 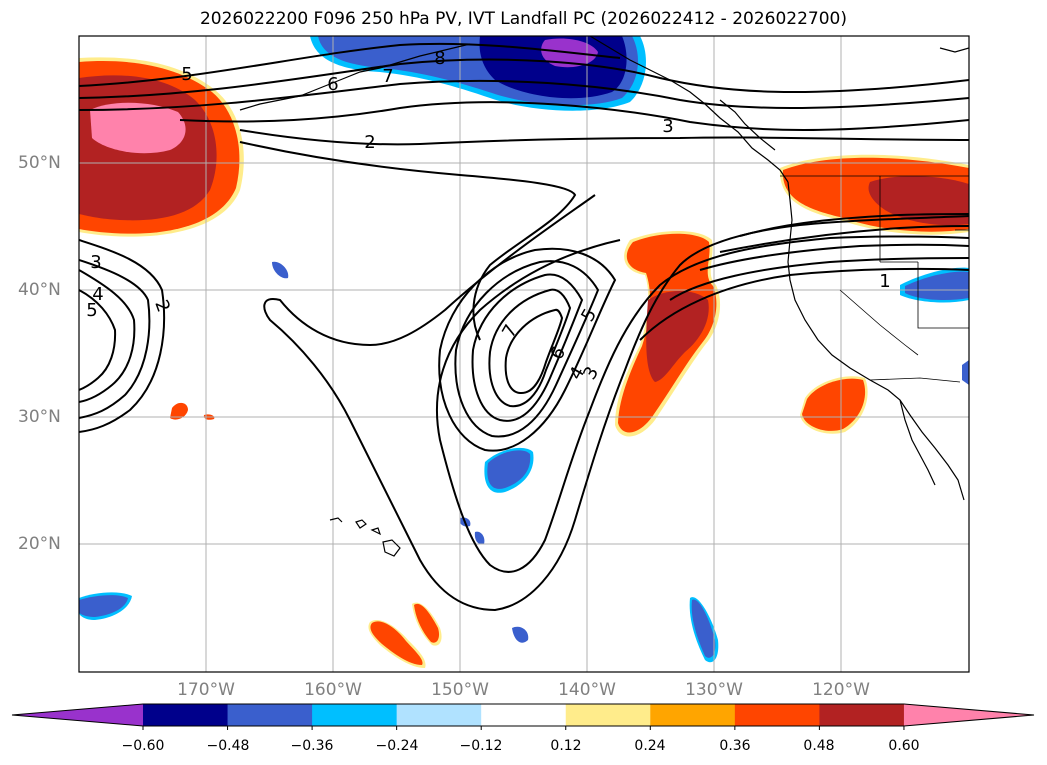 What do you see at coordinates (39, 544) in the screenshot?
I see `lat-label-20n: 20°N` at bounding box center [39, 544].